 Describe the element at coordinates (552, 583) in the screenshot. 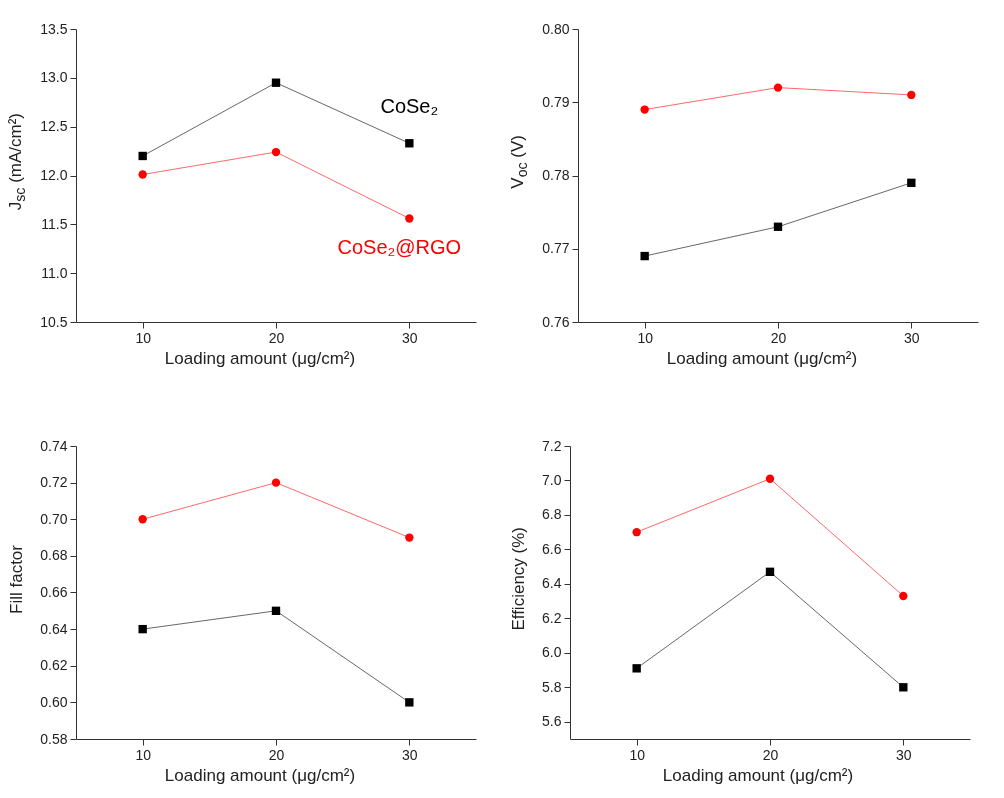

I see `y-tick-label: 6.4` at that location.